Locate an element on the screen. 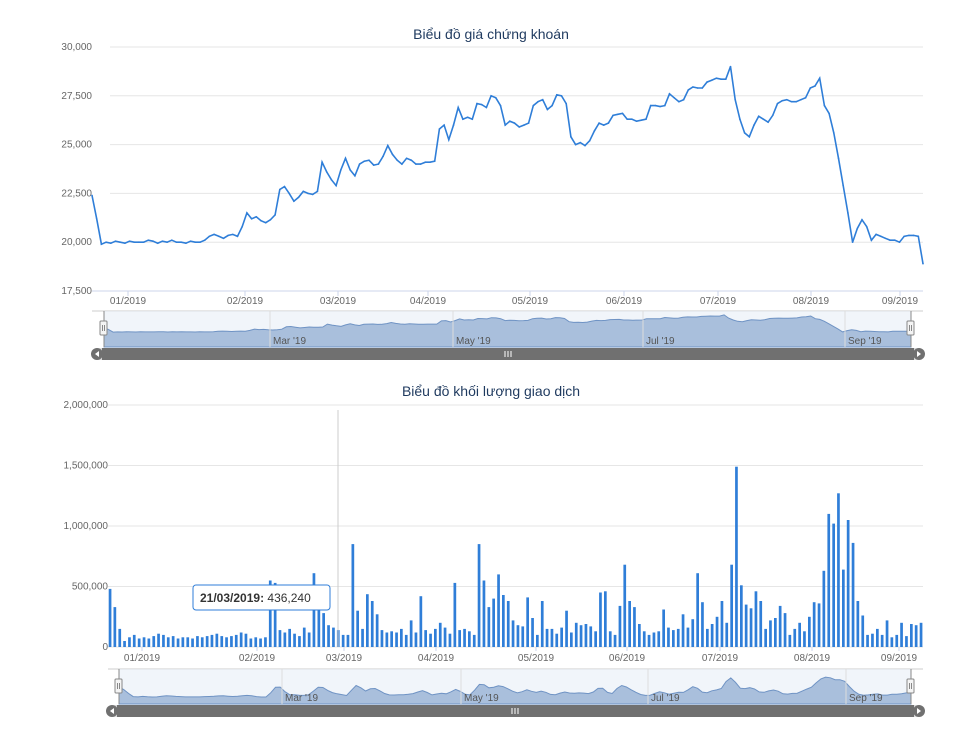 Image resolution: width=960 pixels, height=740 pixels. price-scrollbar is located at coordinates (508, 354).